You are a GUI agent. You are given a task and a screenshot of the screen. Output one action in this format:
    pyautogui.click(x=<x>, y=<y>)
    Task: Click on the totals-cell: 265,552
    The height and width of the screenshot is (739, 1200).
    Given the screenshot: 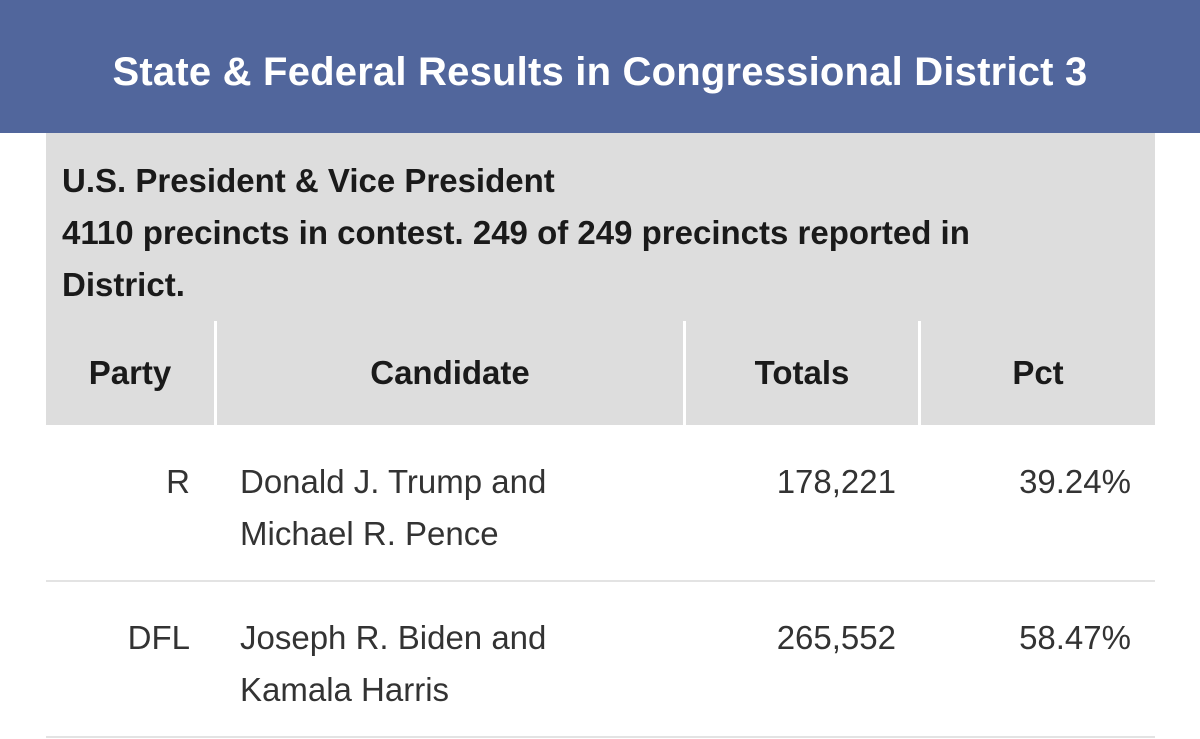 What is the action you would take?
    pyautogui.click(x=836, y=637)
    